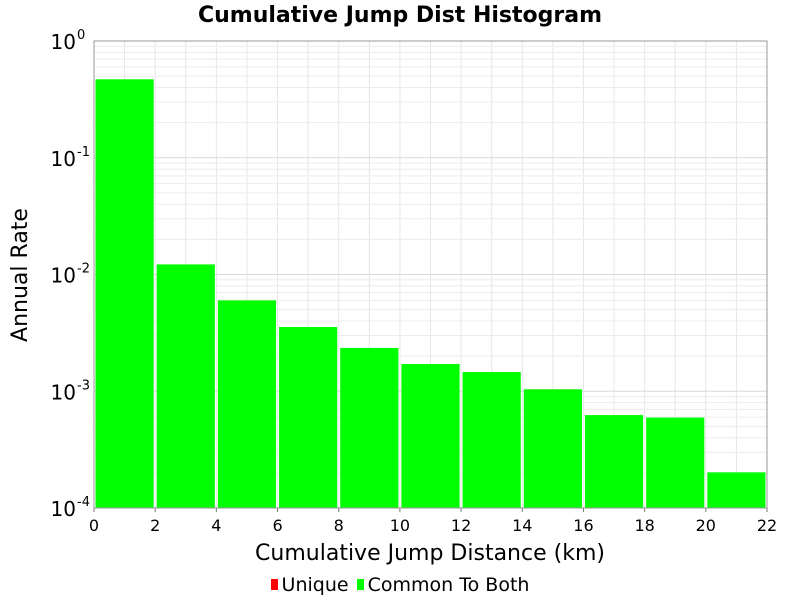 The width and height of the screenshot is (800, 600). What do you see at coordinates (155, 525) in the screenshot?
I see `x-tick-label: 2` at bounding box center [155, 525].